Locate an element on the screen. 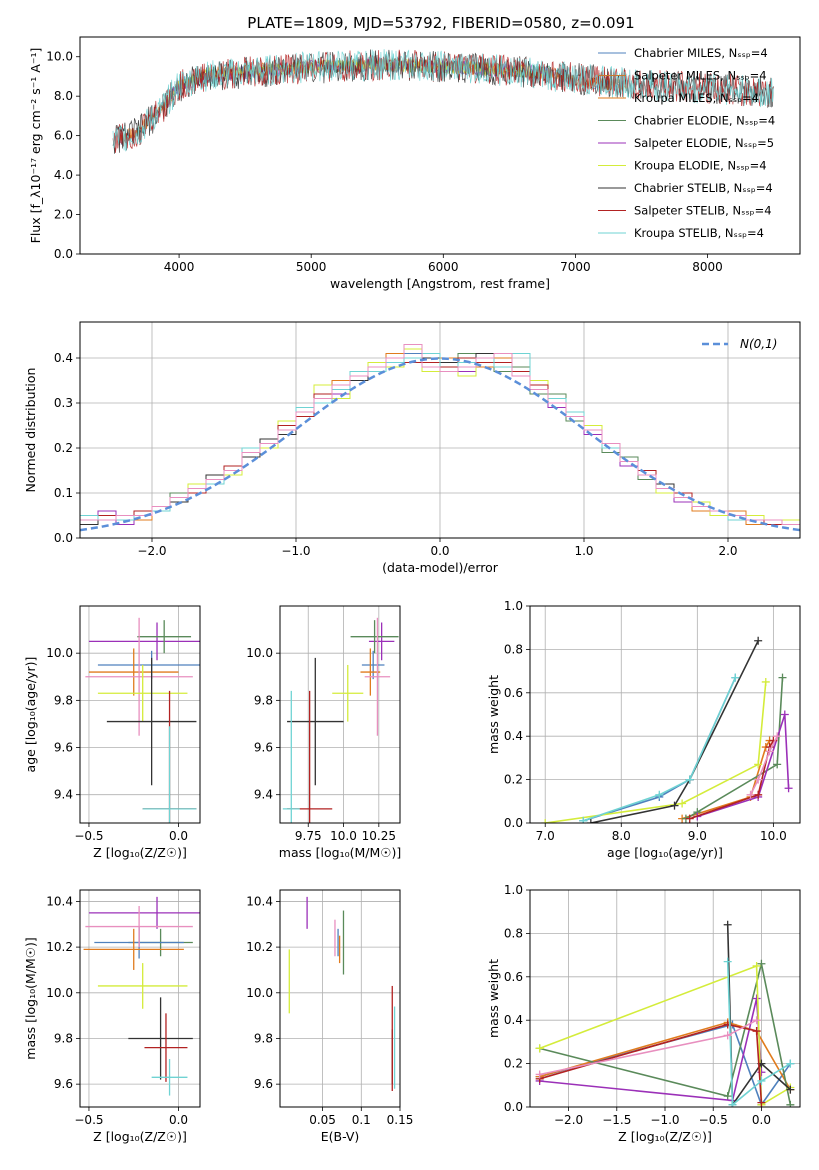 Image resolution: width=819 pixels, height=1170 pixels. legend-label: Kroupa MILES, Nₛₛₚ=4 is located at coordinates (696, 98).